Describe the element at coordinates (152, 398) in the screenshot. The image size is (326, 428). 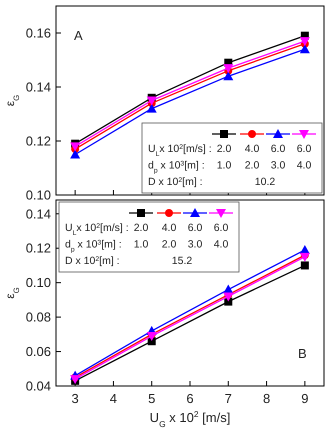
I see `x-tick-label: 5` at that location.